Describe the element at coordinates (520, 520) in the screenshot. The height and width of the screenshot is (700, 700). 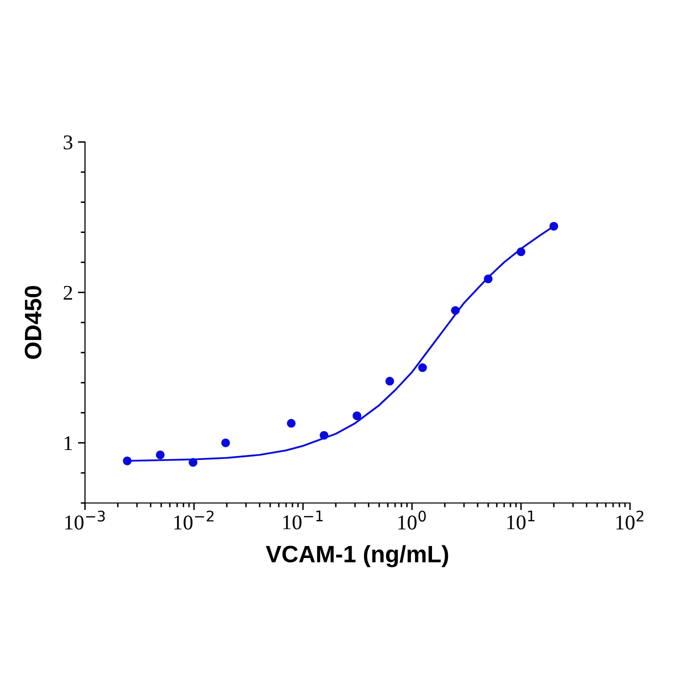
I see `x-tick-label: 10$^{1}$` at that location.